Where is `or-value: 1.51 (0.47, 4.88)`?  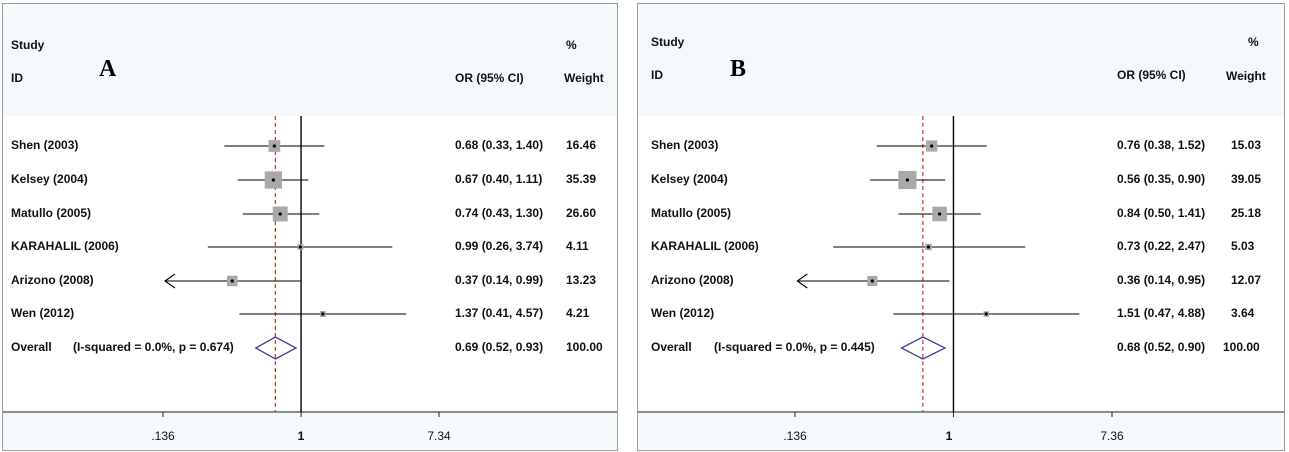 or-value: 1.51 (0.47, 4.88) is located at coordinates (1161, 313).